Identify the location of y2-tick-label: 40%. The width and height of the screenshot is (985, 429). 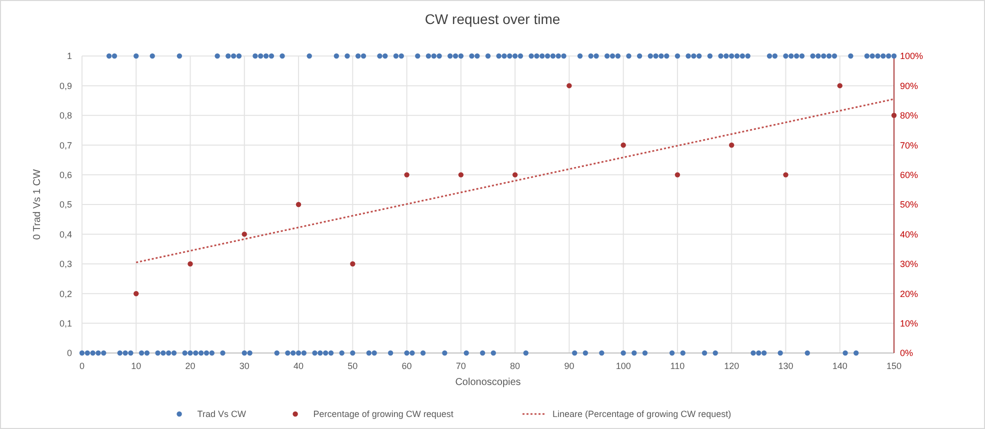
(909, 234).